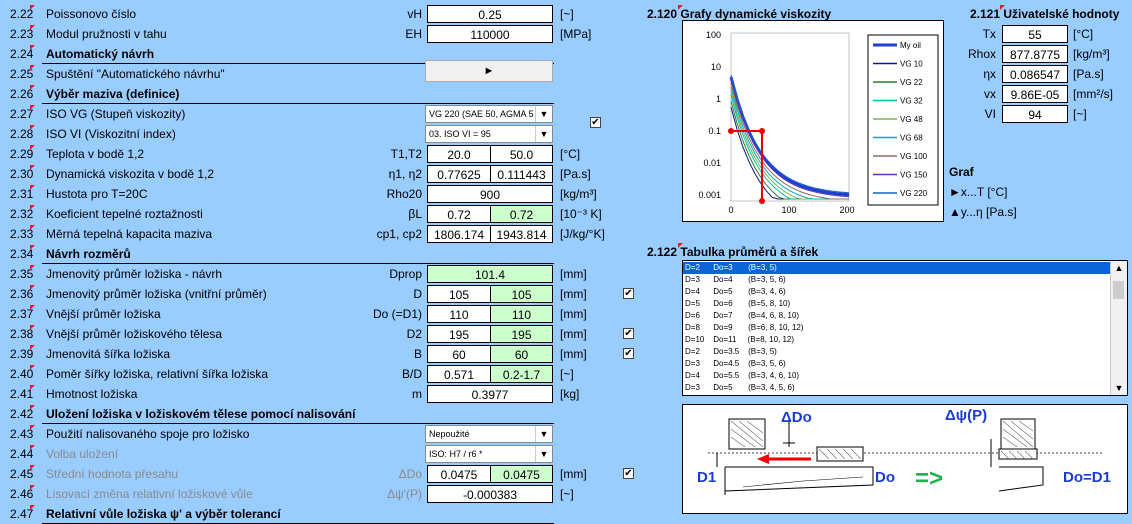 This screenshot has height=524, width=1132. What do you see at coordinates (459, 334) in the screenshot?
I see `value-cell-1: 195` at bounding box center [459, 334].